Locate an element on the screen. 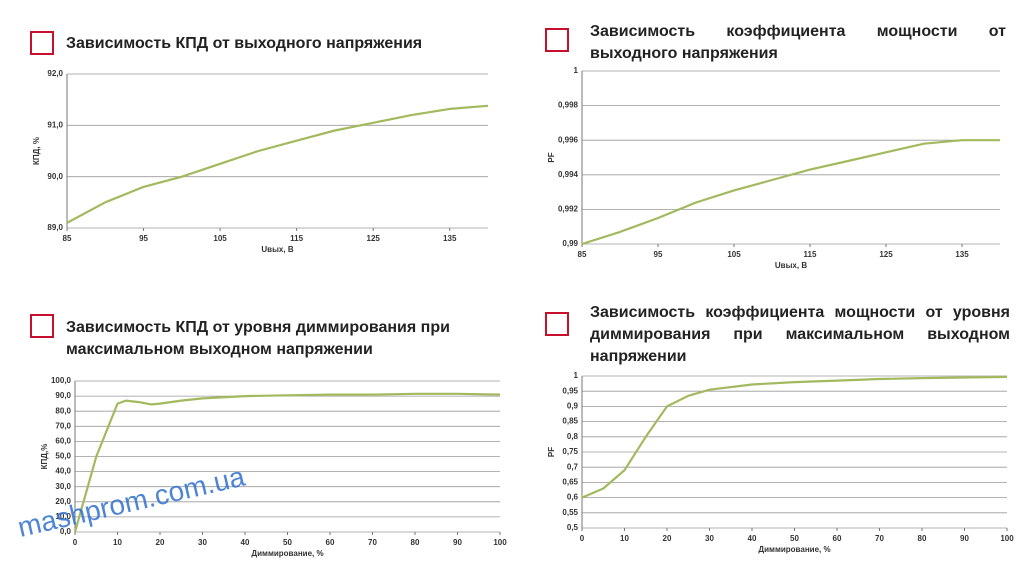 The width and height of the screenshot is (1024, 571). y-tick-label: 10,0 is located at coordinates (63, 516).